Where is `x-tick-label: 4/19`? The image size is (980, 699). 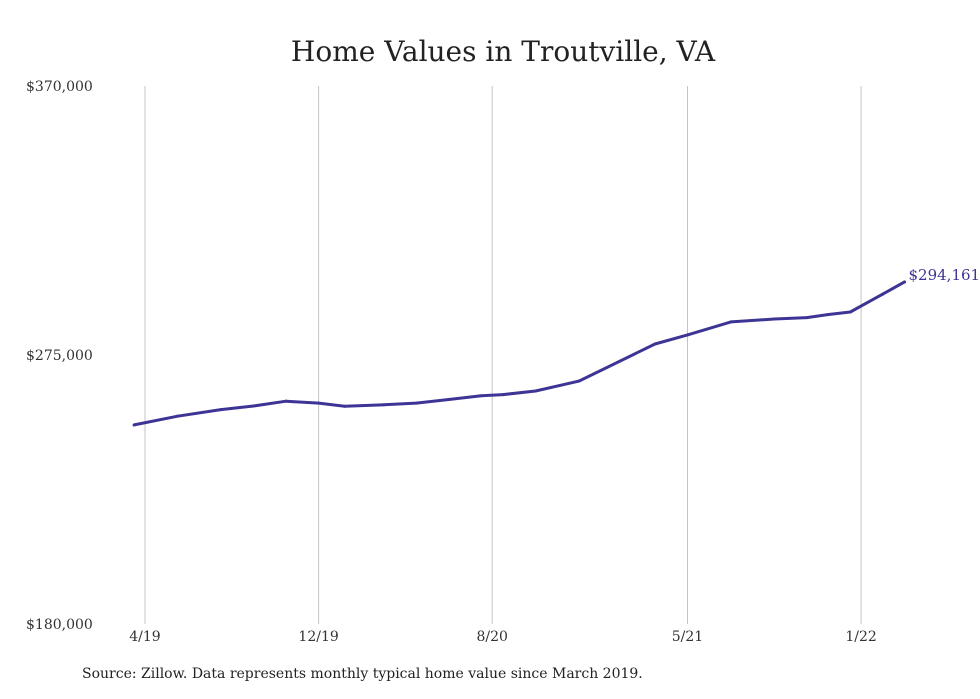 x-tick-label: 4/19 is located at coordinates (144, 637).